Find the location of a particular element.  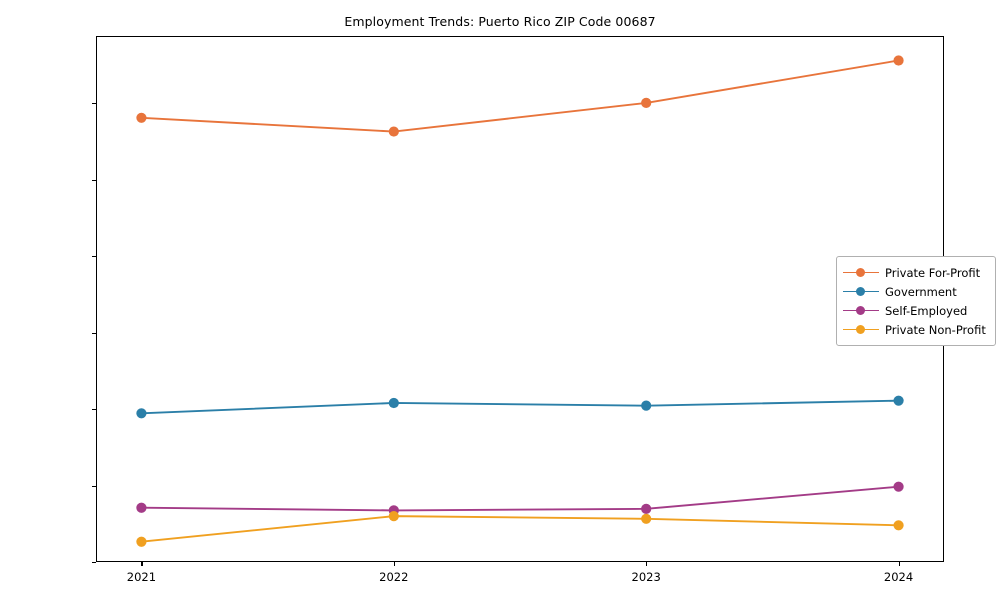

series-private-non-profit is located at coordinates (520, 529).